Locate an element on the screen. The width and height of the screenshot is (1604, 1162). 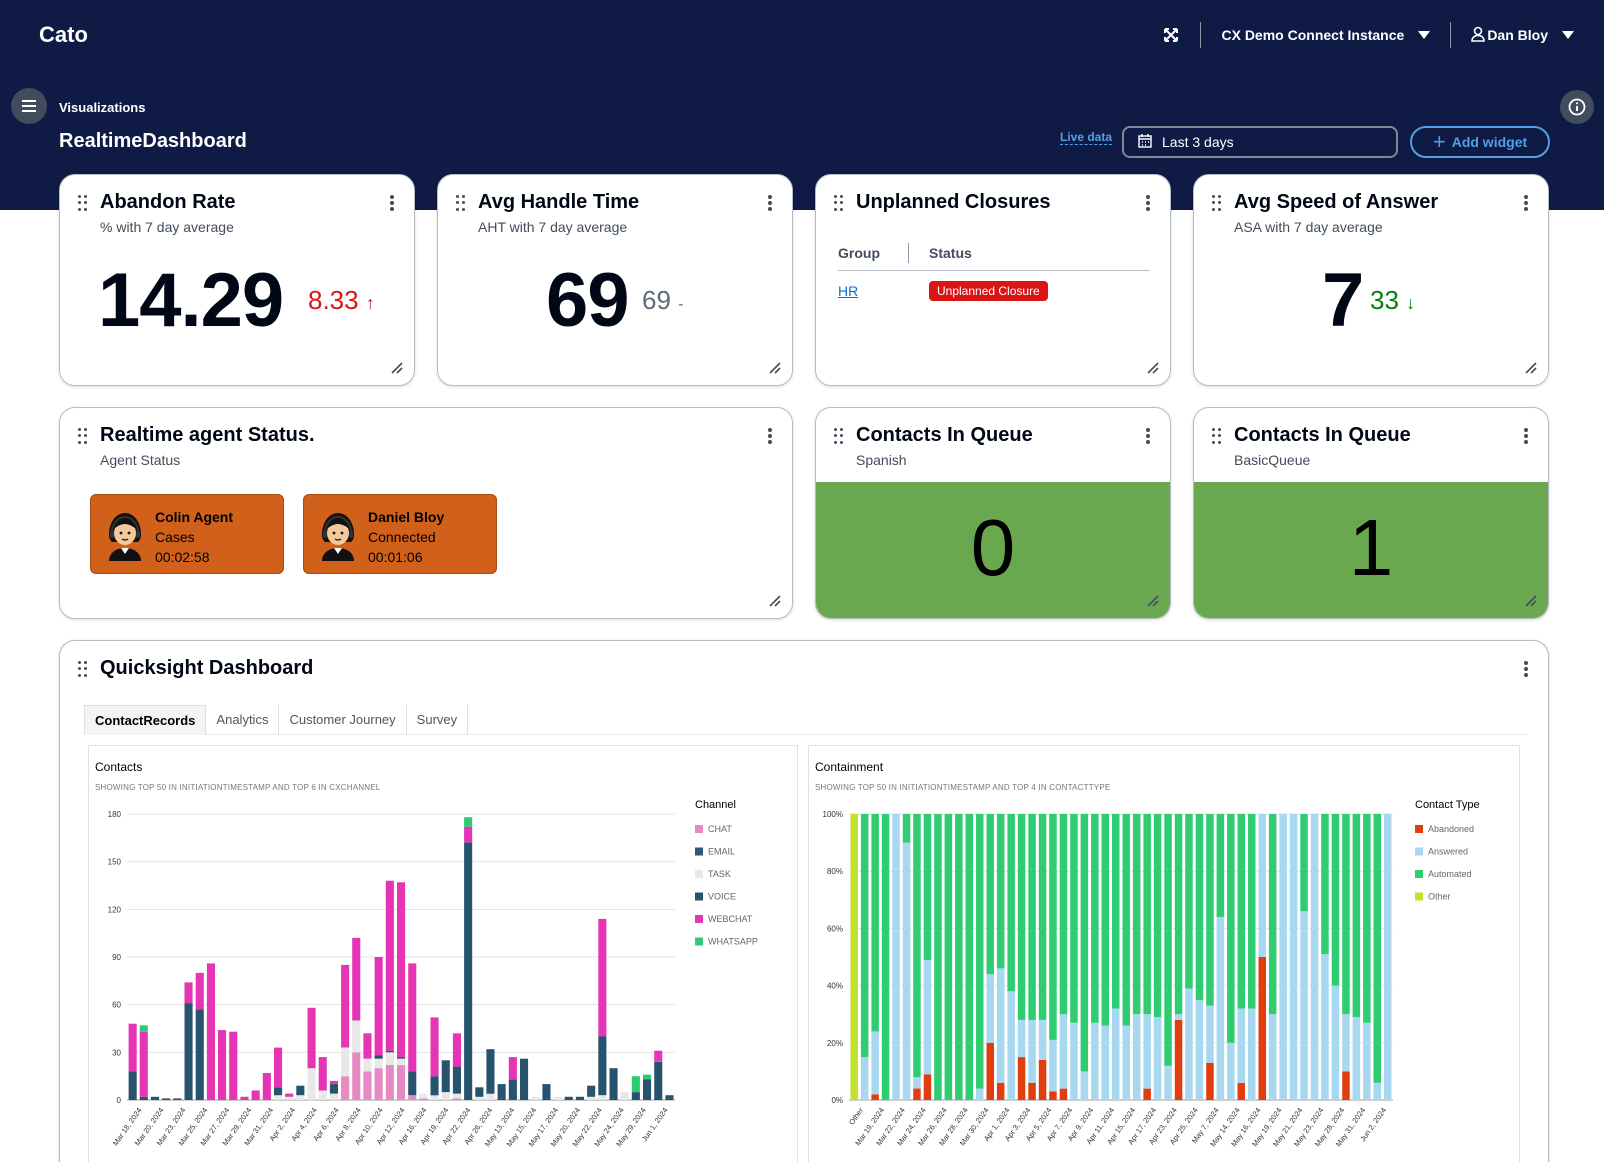
legend-swatch is located at coordinates (699, 896).